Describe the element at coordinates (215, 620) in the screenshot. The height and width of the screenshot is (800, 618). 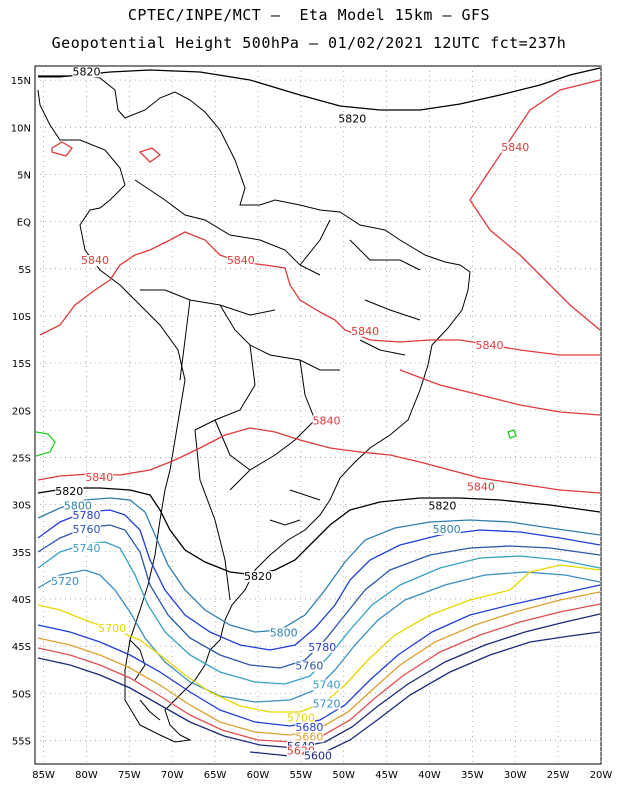
I see `islands` at that location.